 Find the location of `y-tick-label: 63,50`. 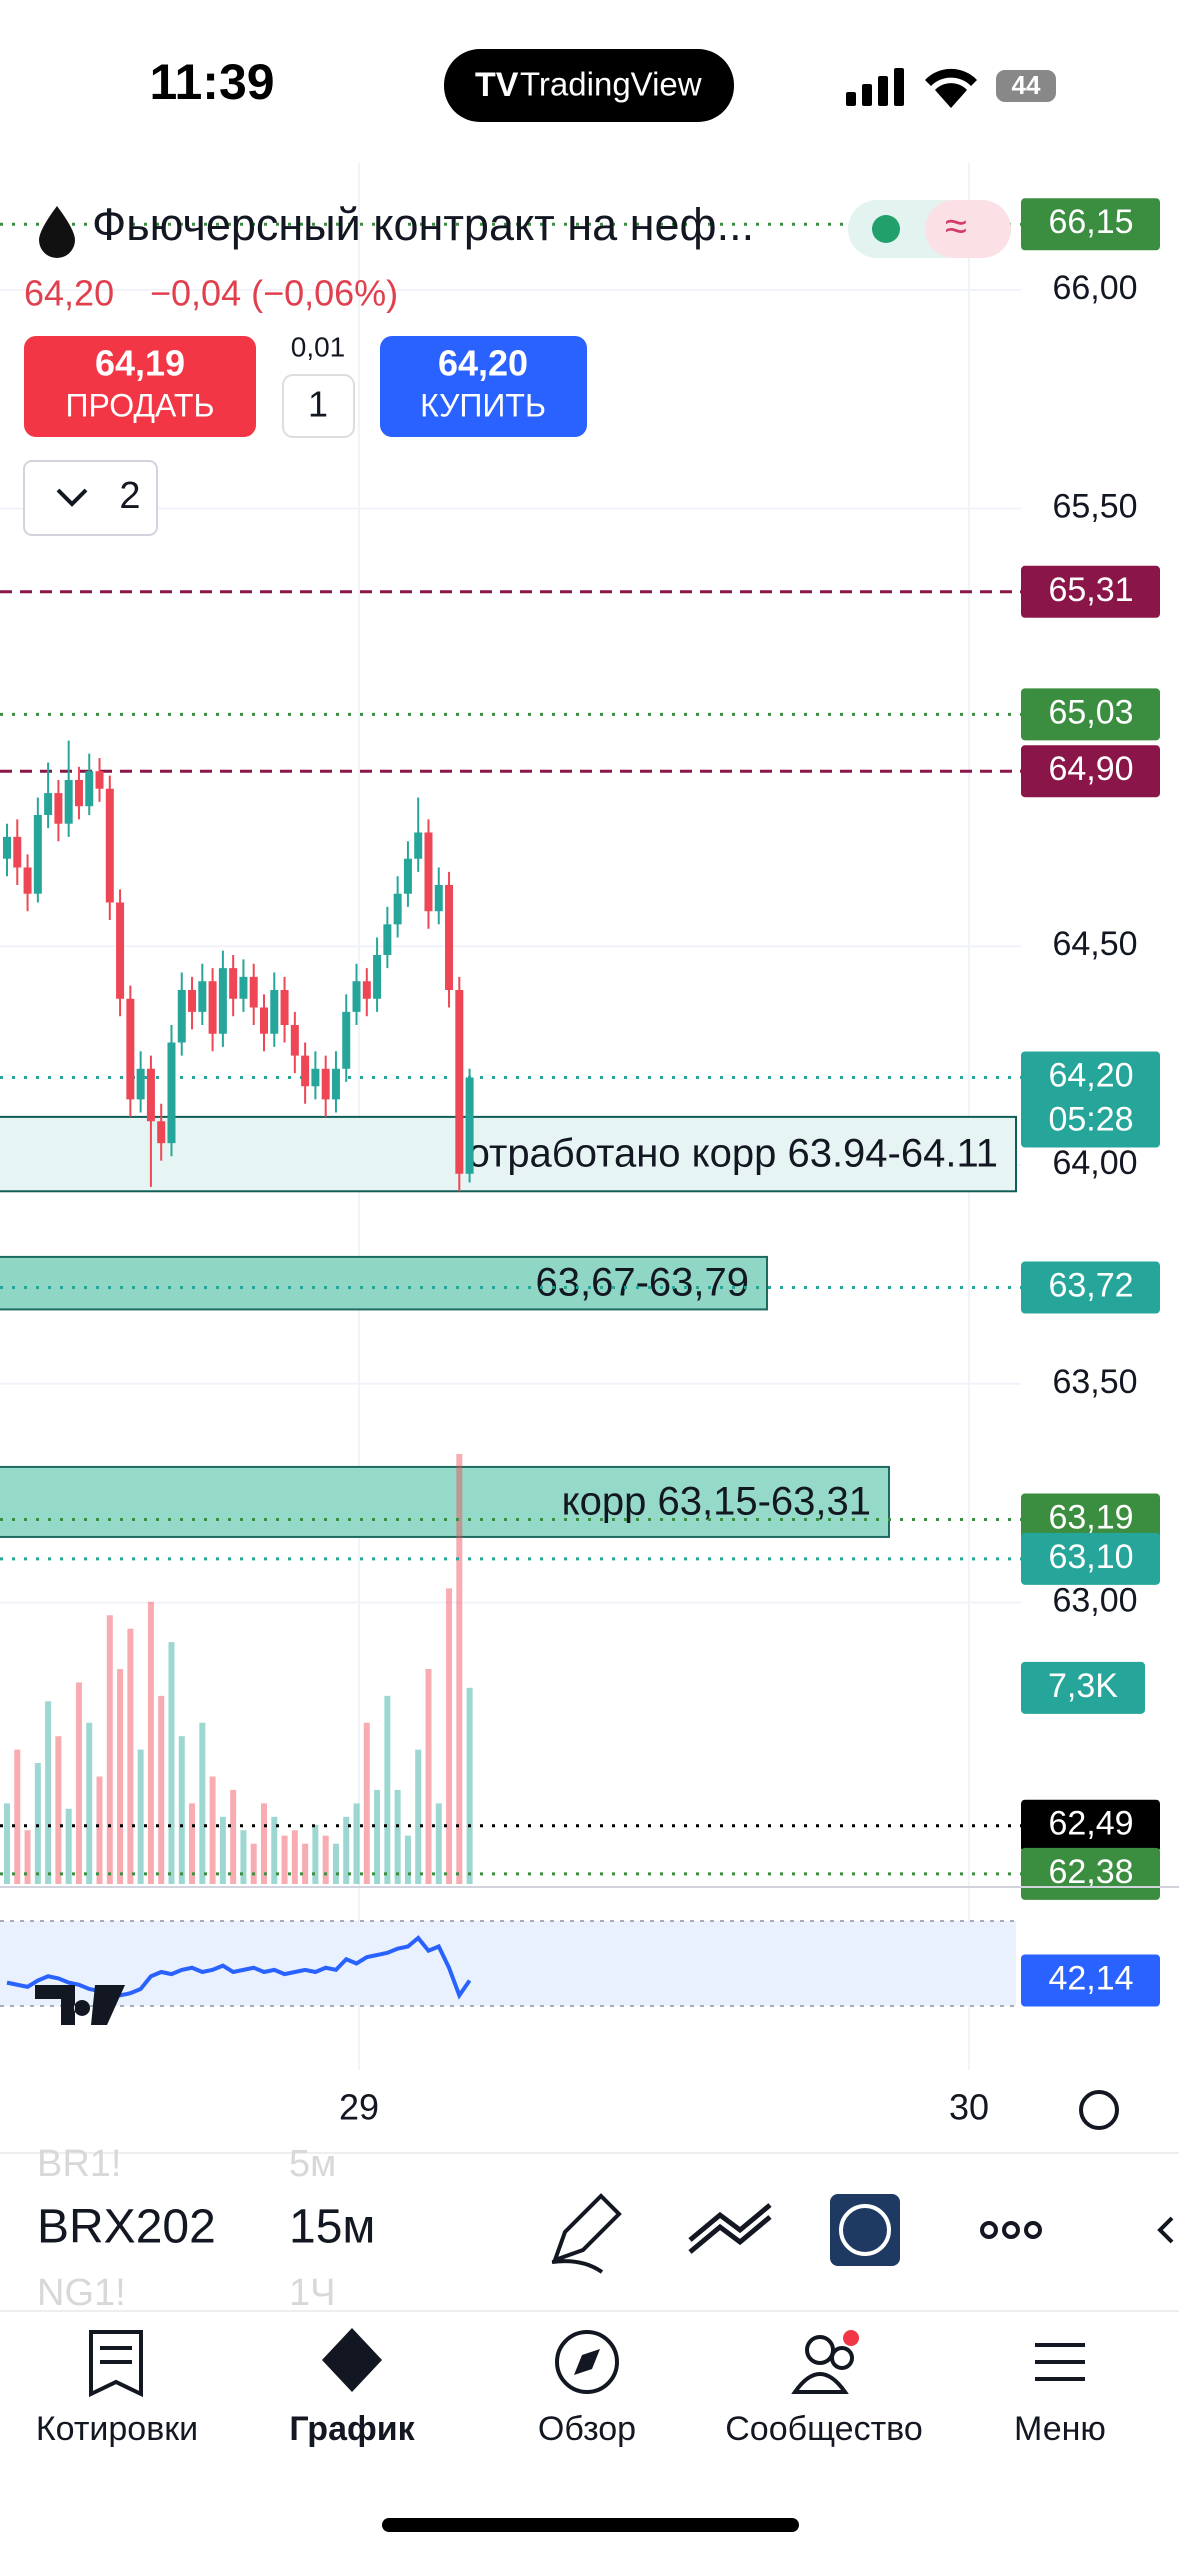

y-tick-label: 63,50 is located at coordinates (1094, 1382).